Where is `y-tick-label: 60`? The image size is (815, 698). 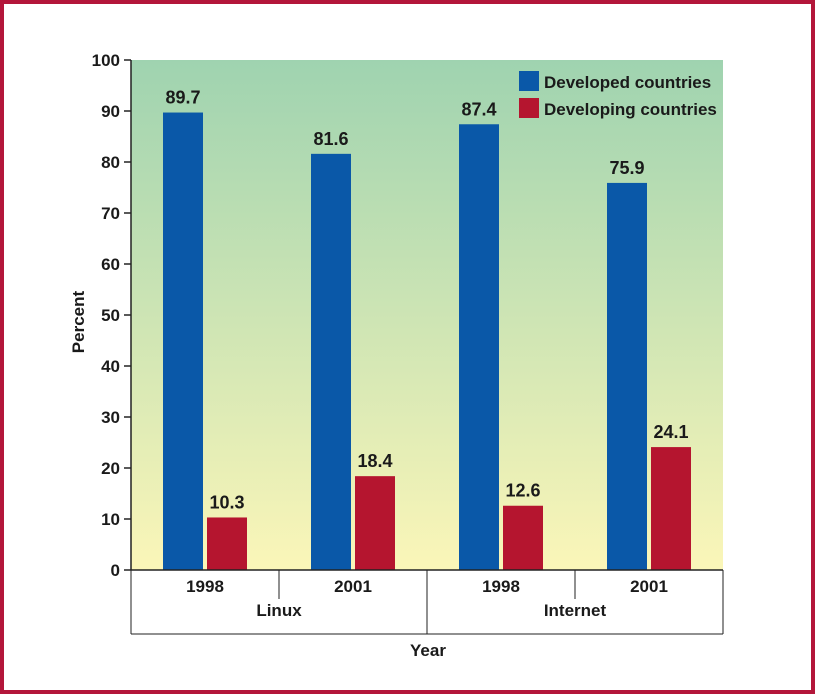 y-tick-label: 60 is located at coordinates (110, 264).